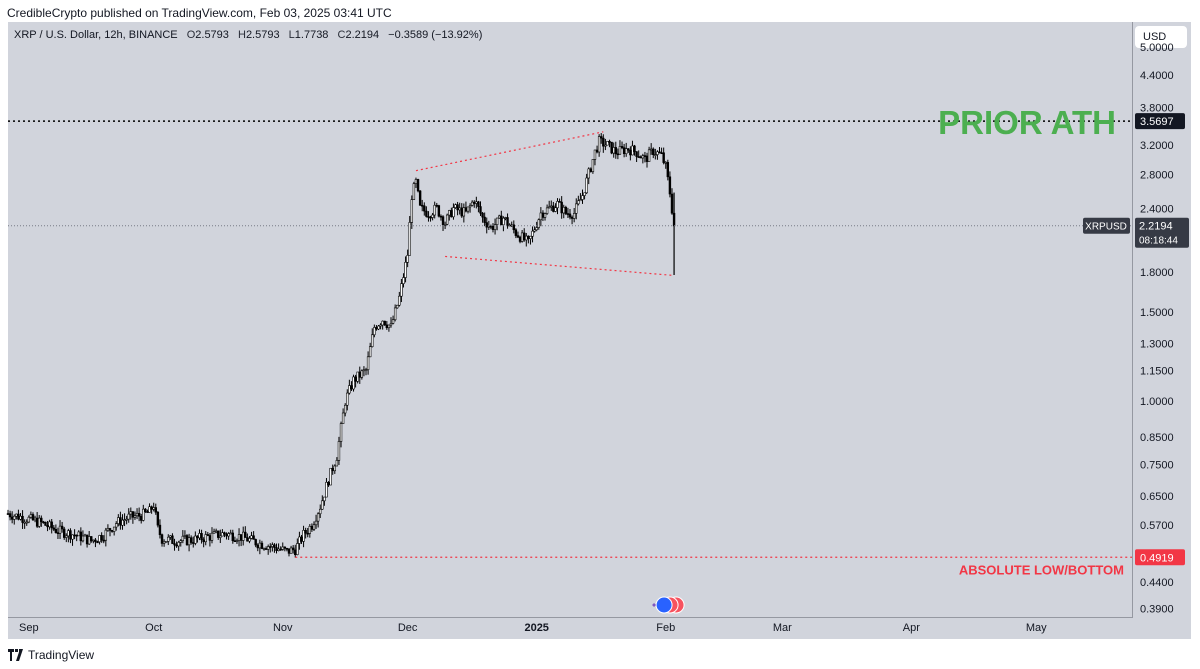  What do you see at coordinates (782, 628) in the screenshot?
I see `x-tick-label: Mar` at bounding box center [782, 628].